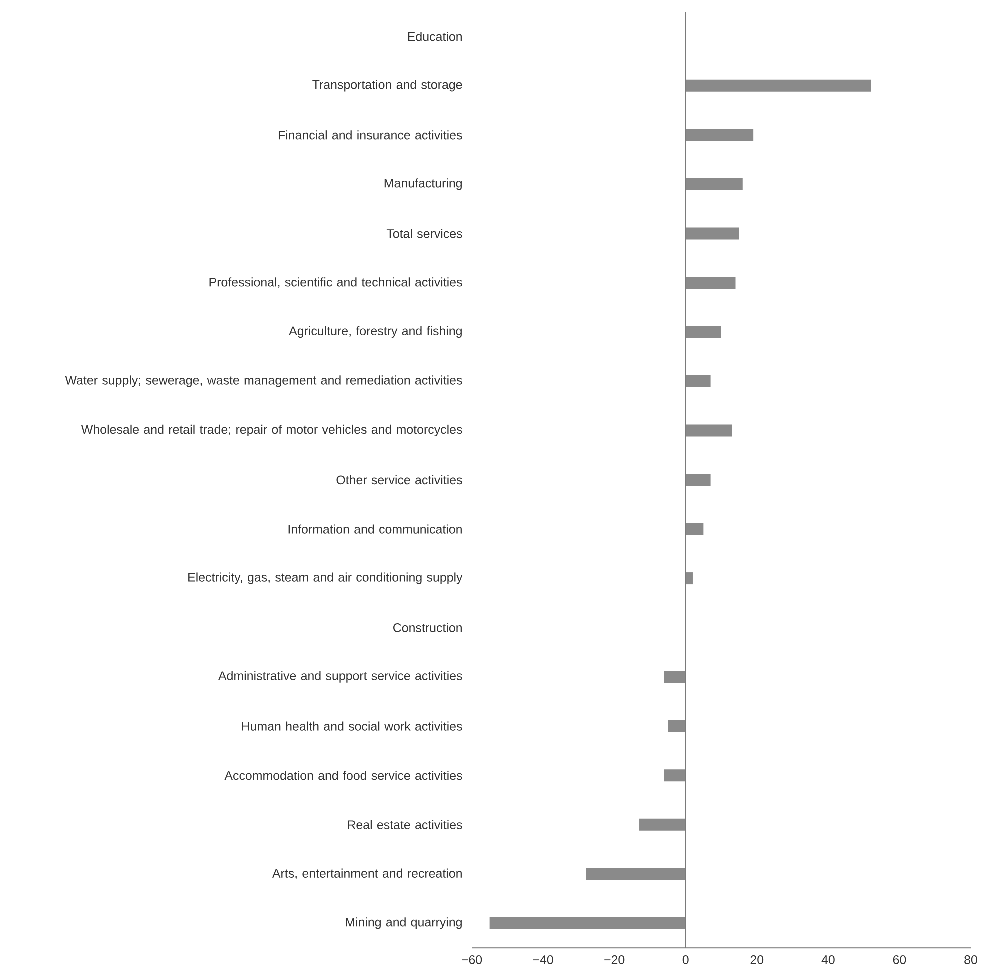 Image resolution: width=993 pixels, height=980 pixels. What do you see at coordinates (757, 960) in the screenshot?
I see `x-tick-label: 20` at bounding box center [757, 960].